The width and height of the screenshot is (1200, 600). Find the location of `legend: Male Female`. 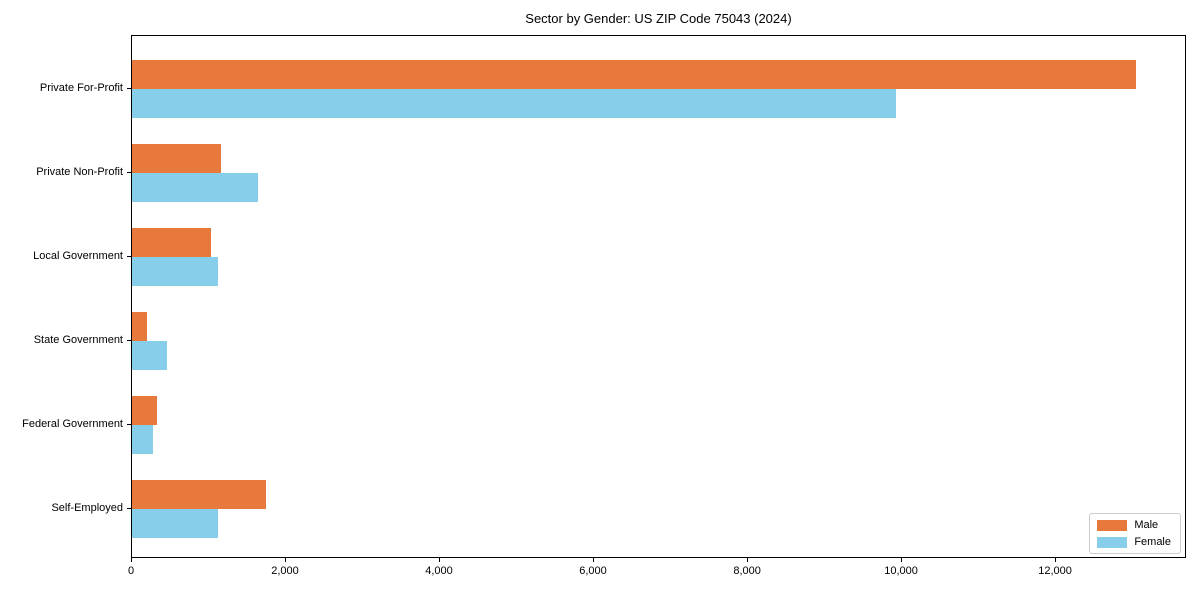

legend: Male Female is located at coordinates (1135, 533).